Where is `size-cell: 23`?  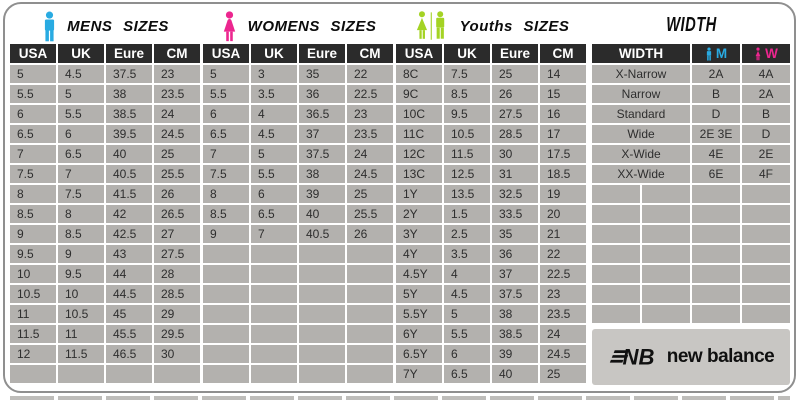
size-cell: 23 is located at coordinates (370, 114).